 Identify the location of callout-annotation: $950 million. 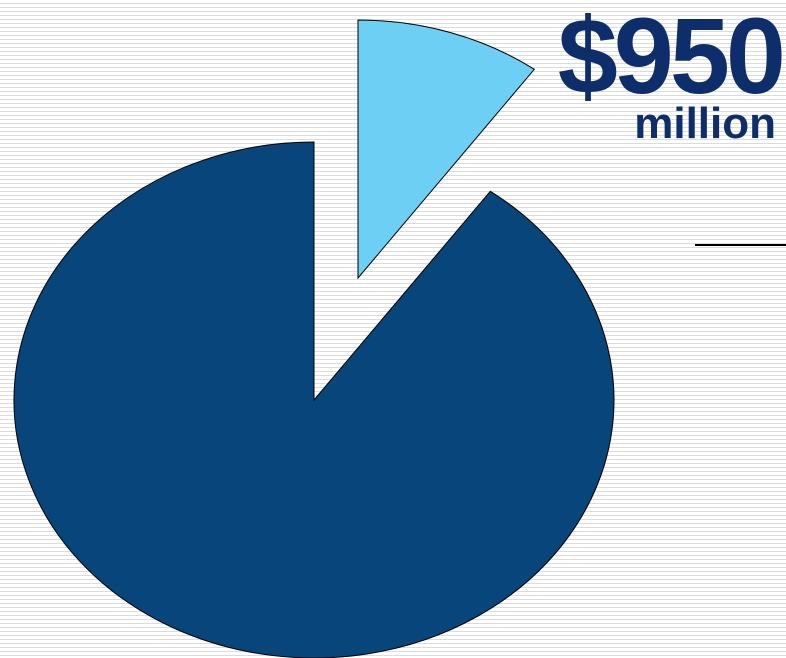
(671, 74).